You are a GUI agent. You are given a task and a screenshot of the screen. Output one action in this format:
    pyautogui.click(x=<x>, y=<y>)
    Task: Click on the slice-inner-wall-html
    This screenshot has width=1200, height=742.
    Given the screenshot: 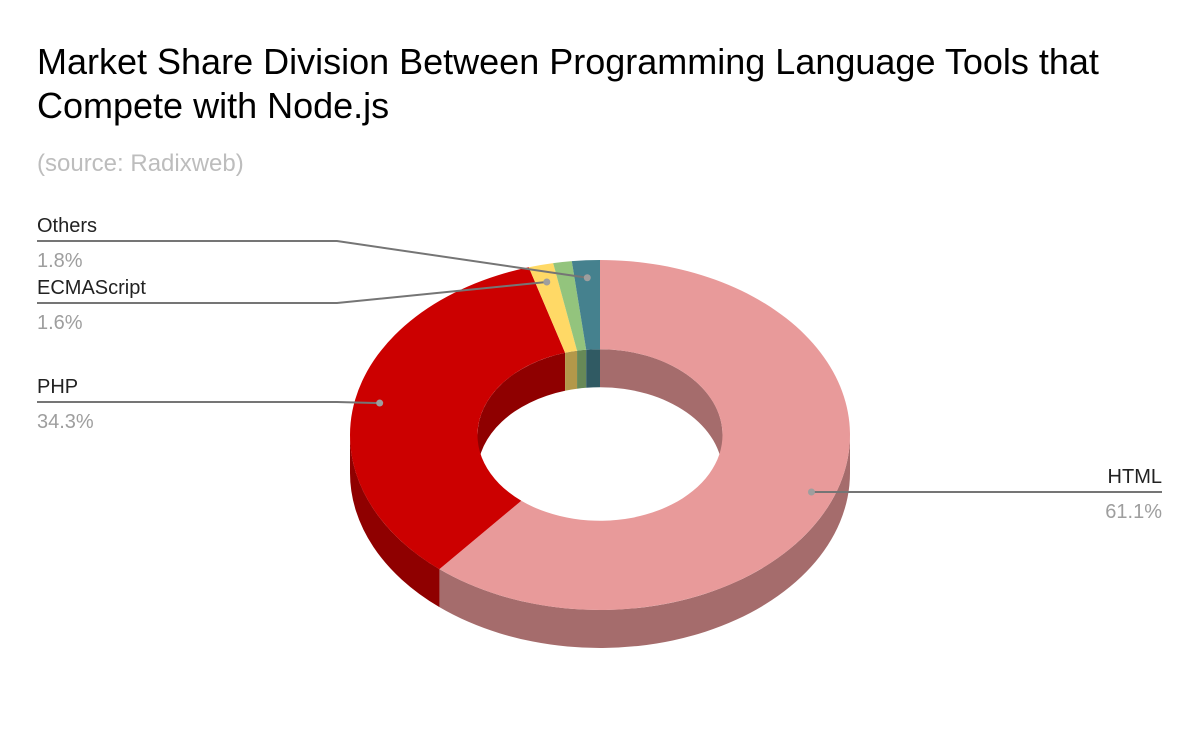 What is the action you would take?
    pyautogui.click(x=661, y=411)
    